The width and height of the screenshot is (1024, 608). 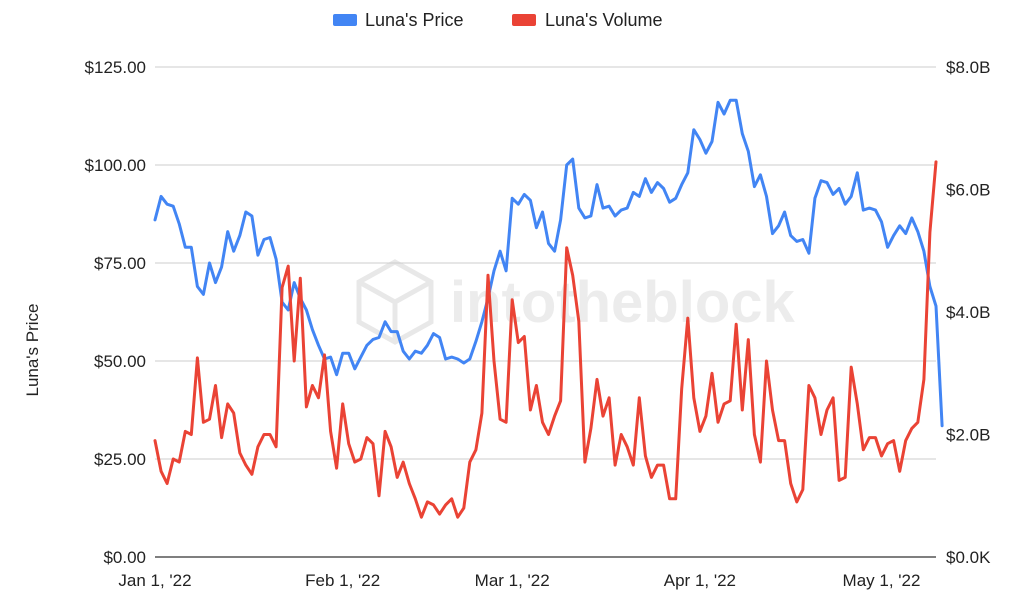 I want to click on x-tick-label: Apr 1, '22, so click(x=700, y=580).